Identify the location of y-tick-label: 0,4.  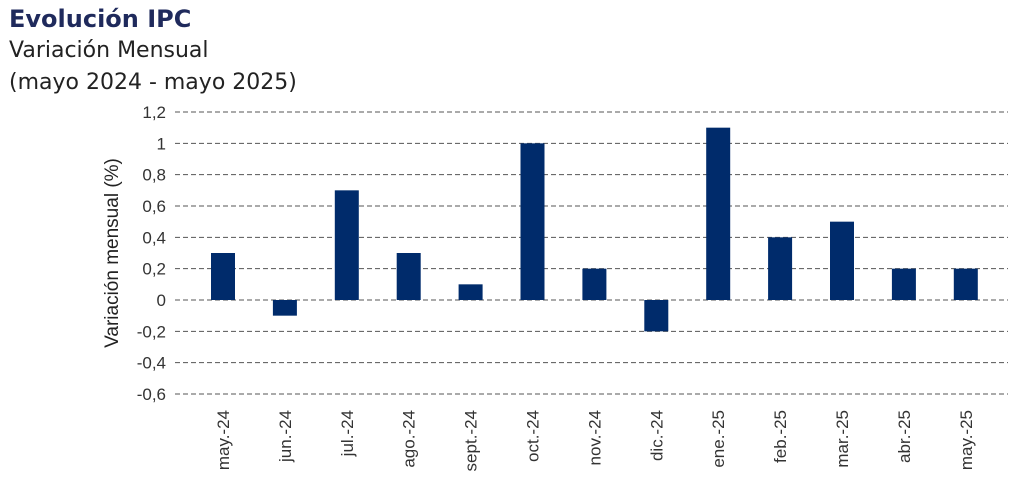
(154, 237).